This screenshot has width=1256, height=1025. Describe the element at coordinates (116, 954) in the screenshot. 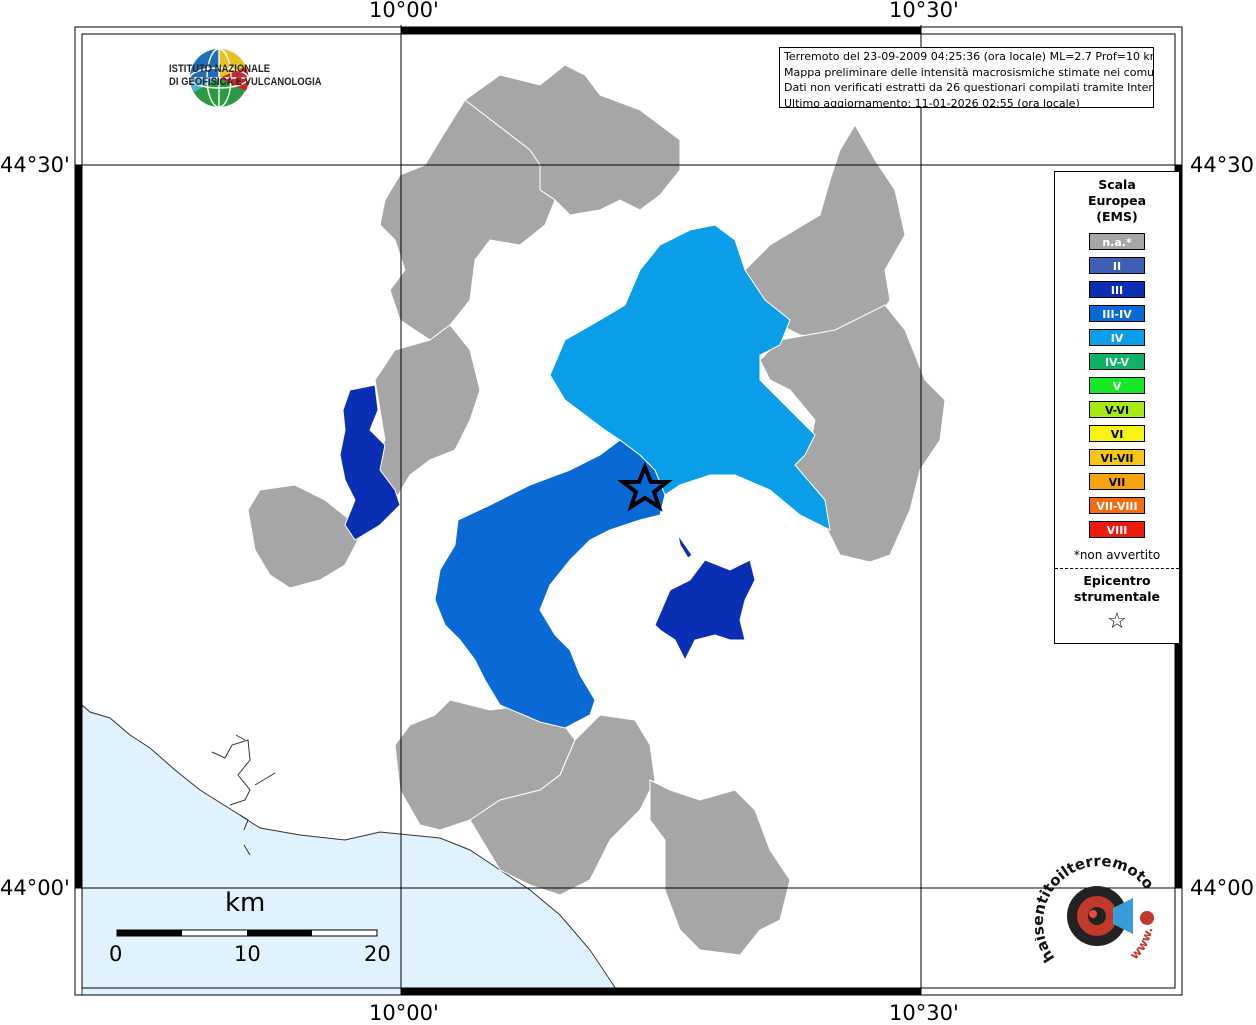

I see `scale-tick-0: 0` at that location.